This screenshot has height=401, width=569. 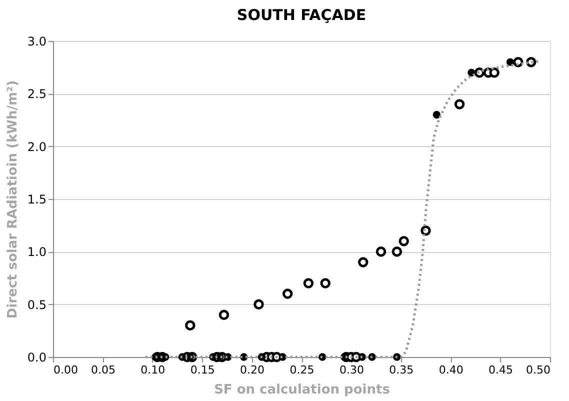 I want to click on x-tick-label: 0.30, so click(x=351, y=370).